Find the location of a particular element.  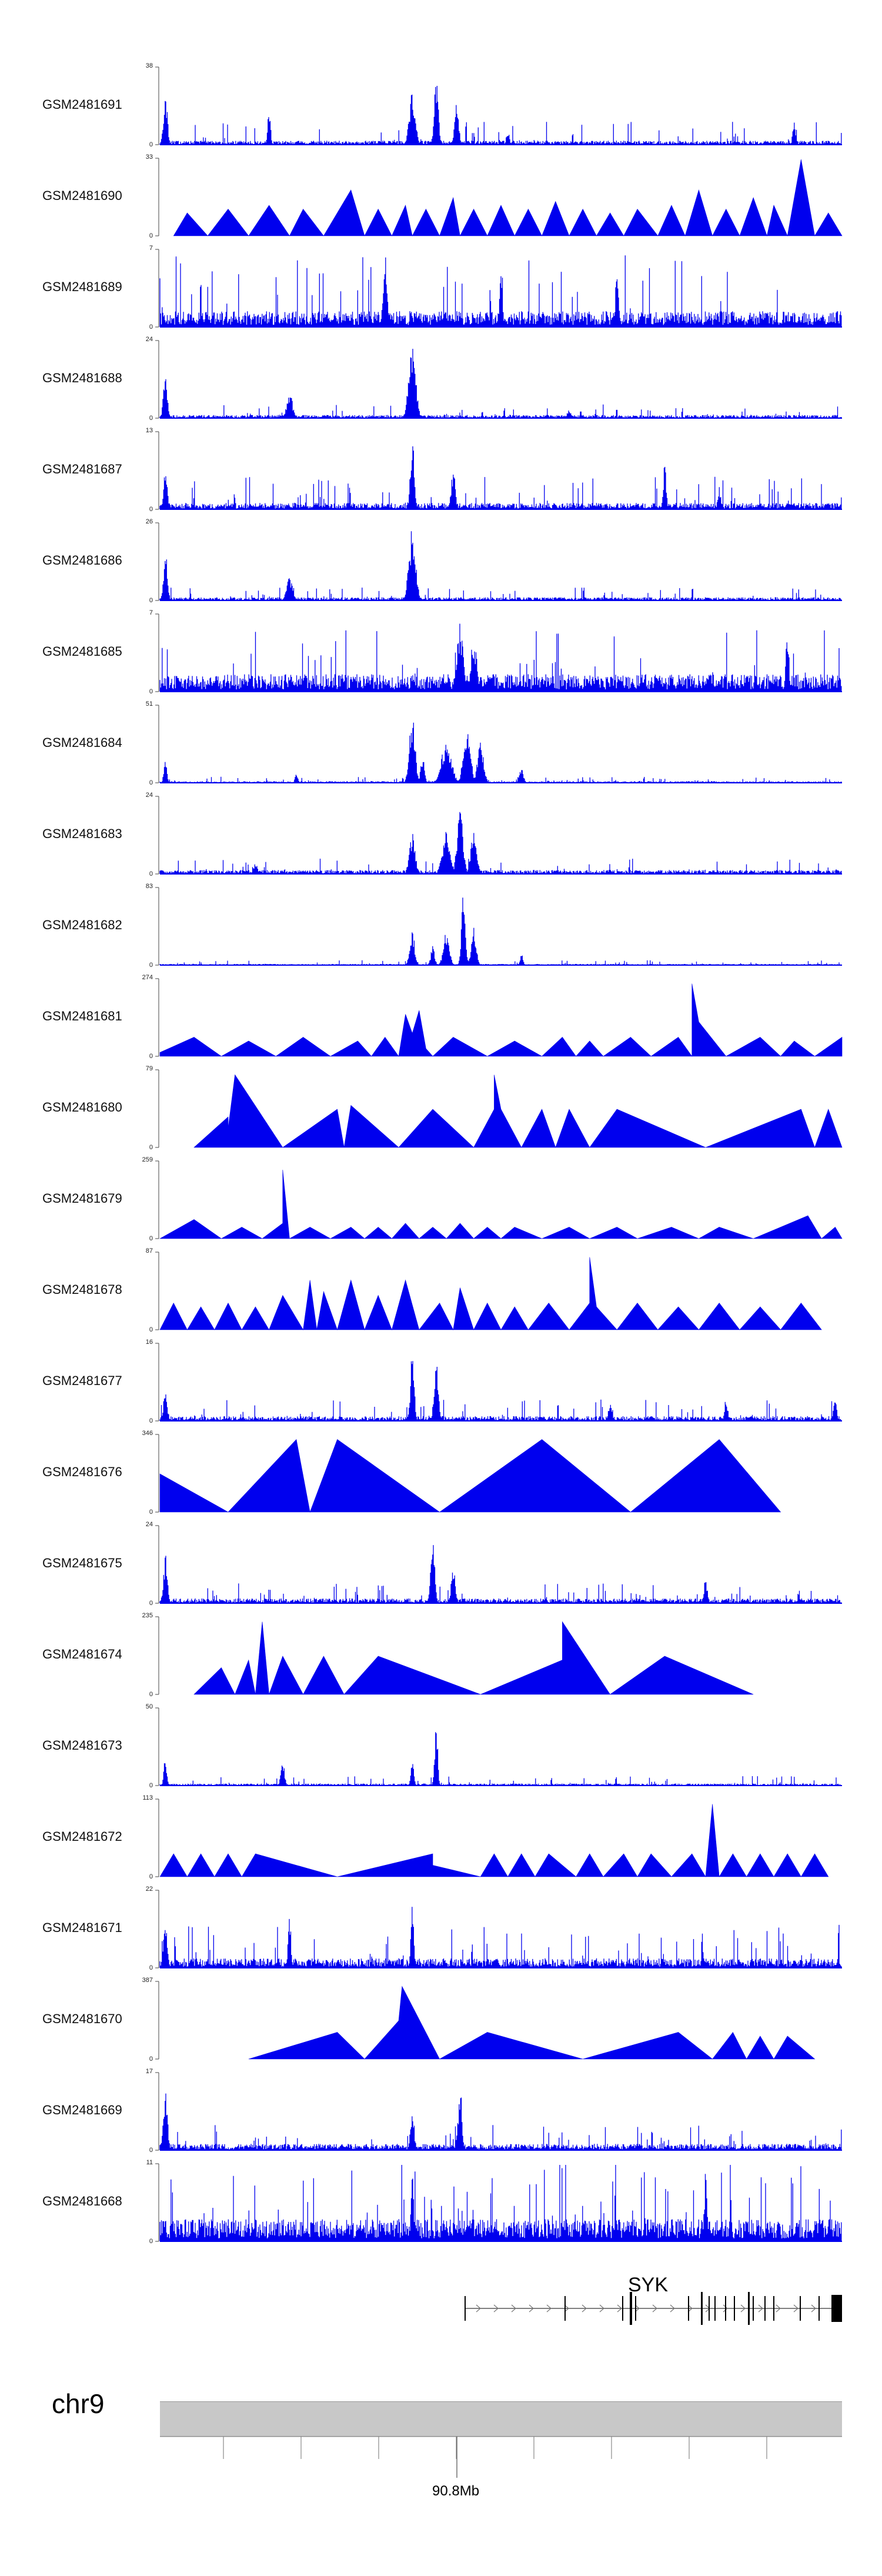

signal-track: GSM2481687 13 0 is located at coordinates (441, 470).